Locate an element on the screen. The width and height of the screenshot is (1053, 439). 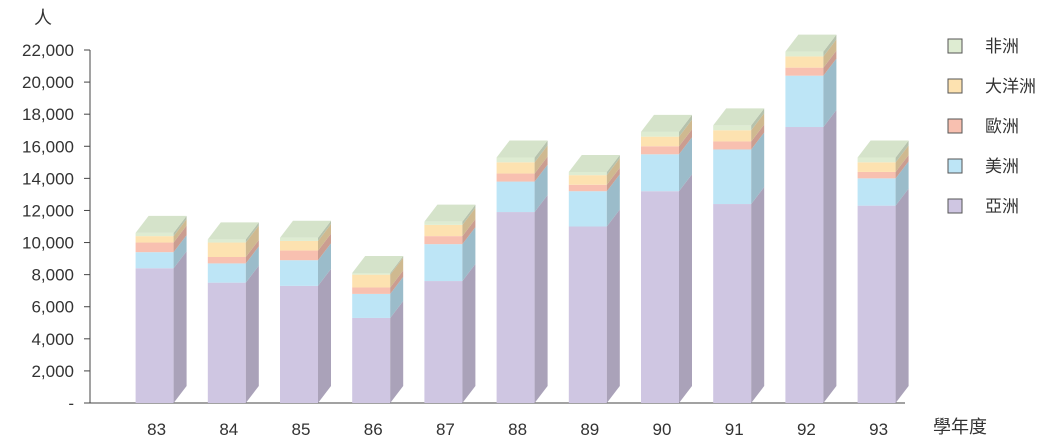
y-tick-label: 6,000 is located at coordinates (52, 307).